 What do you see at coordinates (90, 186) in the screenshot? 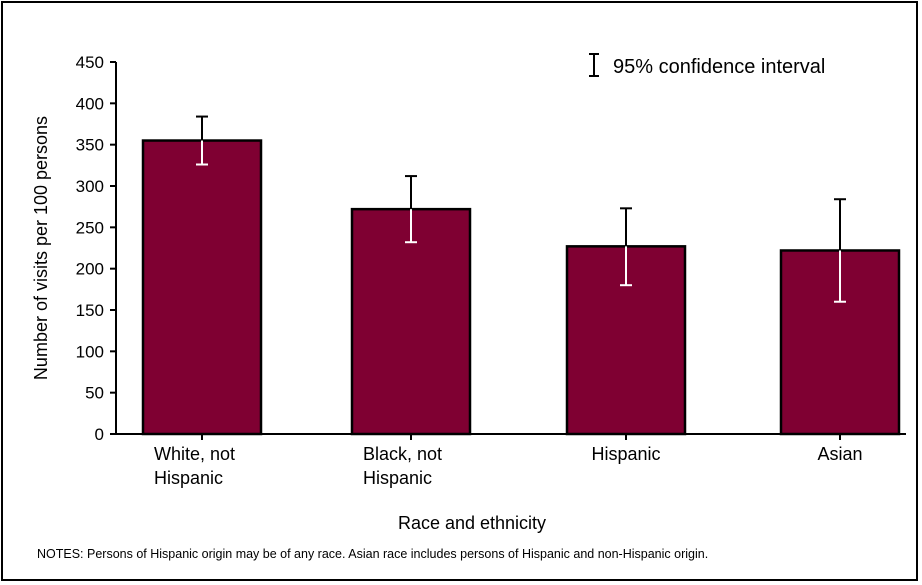
I see `y-tick-label: 300` at bounding box center [90, 186].